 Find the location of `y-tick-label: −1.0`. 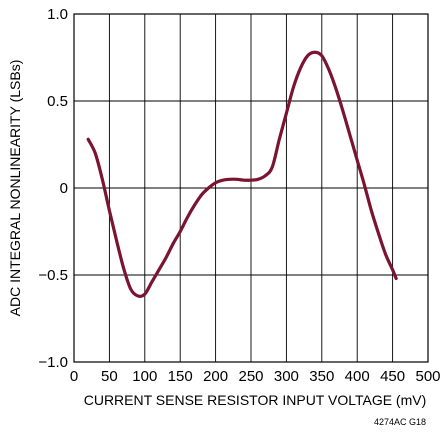

y-tick-label: −1.0 is located at coordinates (53, 362).